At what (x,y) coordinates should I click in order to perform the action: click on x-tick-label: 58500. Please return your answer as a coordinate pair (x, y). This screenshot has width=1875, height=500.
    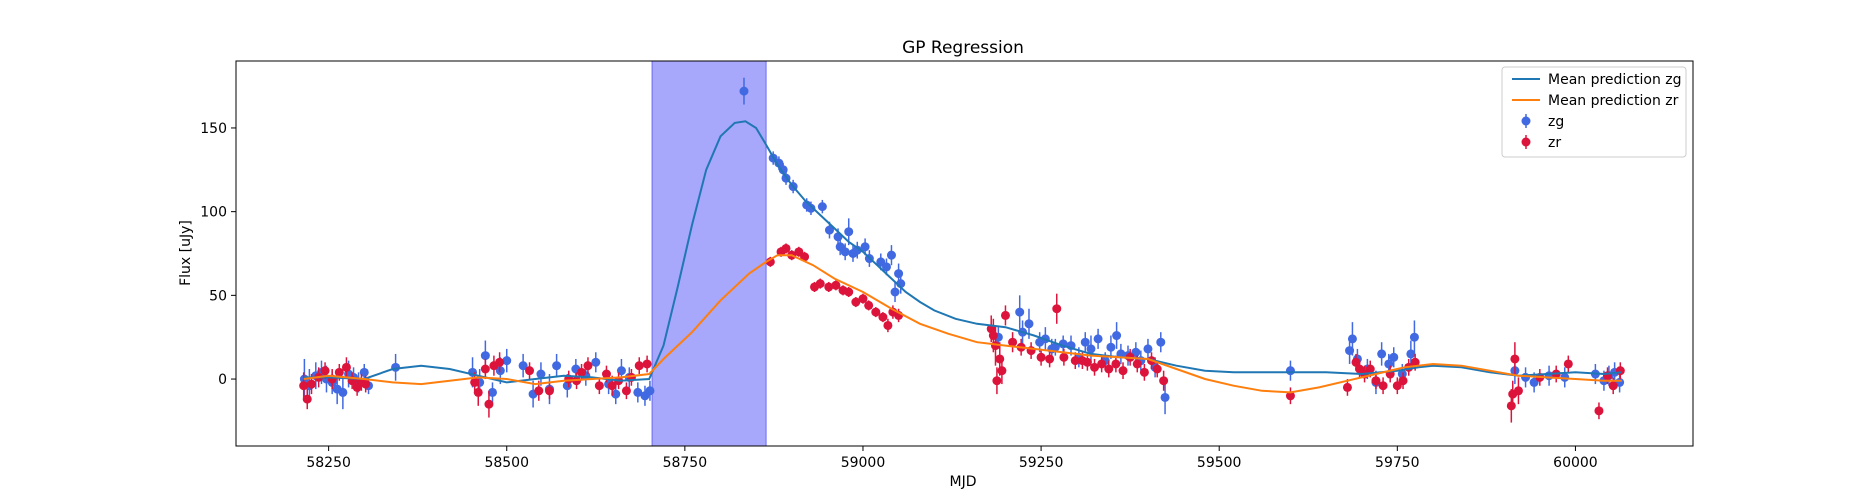
    Looking at the image, I should click on (506, 463).